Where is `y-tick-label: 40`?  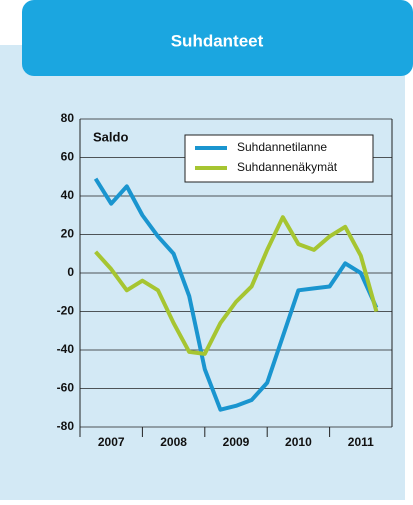
y-tick-label: 40 is located at coordinates (68, 195).